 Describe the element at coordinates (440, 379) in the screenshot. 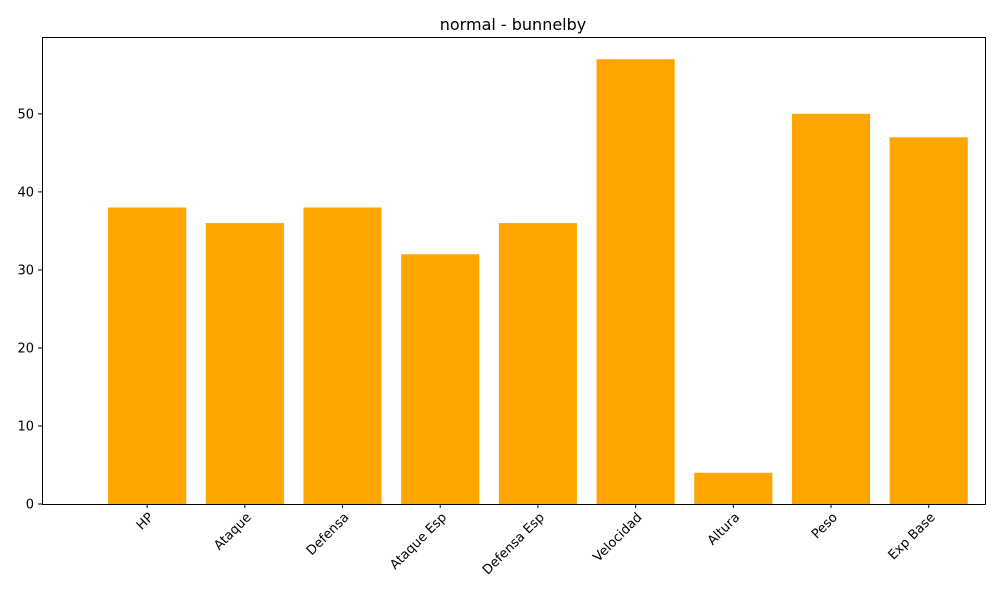

I see `bar-ataque-esp` at that location.